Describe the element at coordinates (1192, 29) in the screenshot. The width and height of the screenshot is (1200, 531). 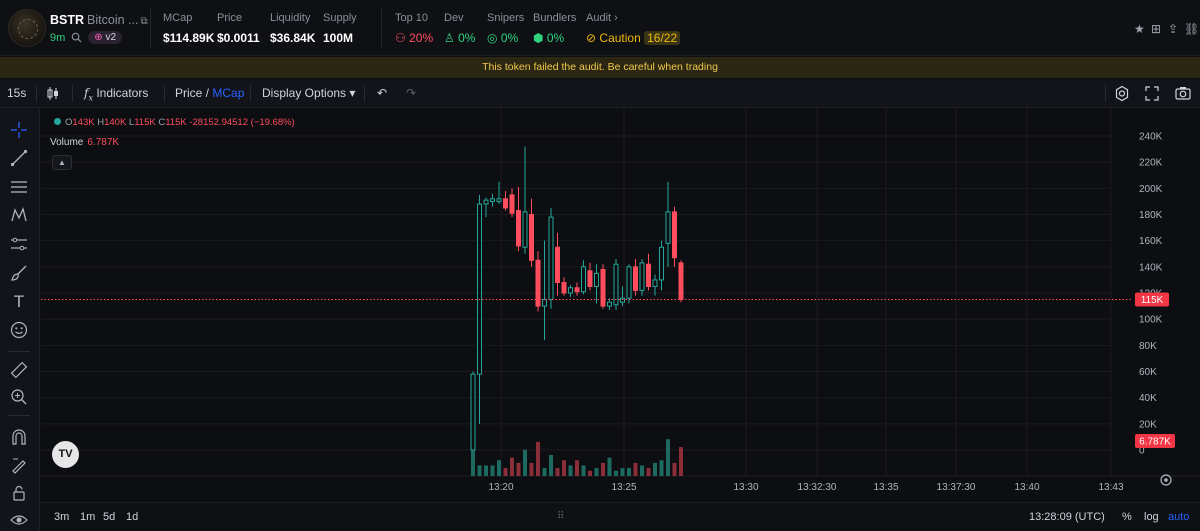
I see `link-icon: ⛓` at that location.